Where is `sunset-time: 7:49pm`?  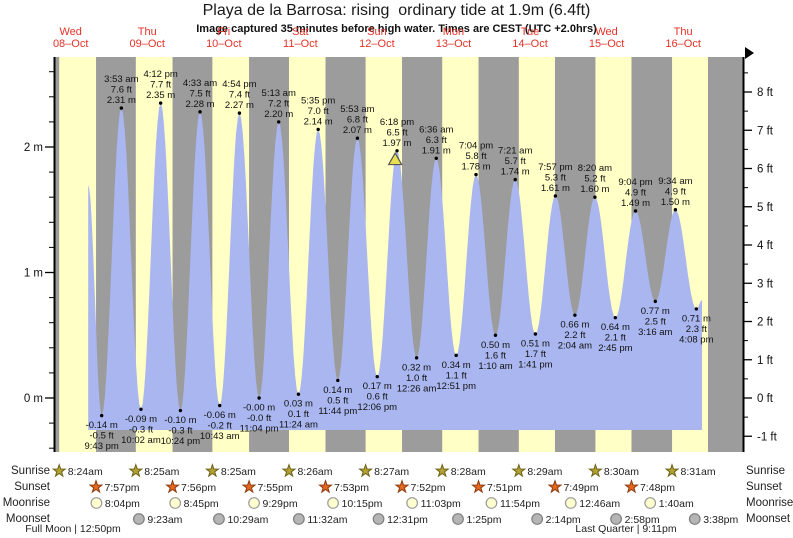
sunset-time: 7:49pm is located at coordinates (580, 488).